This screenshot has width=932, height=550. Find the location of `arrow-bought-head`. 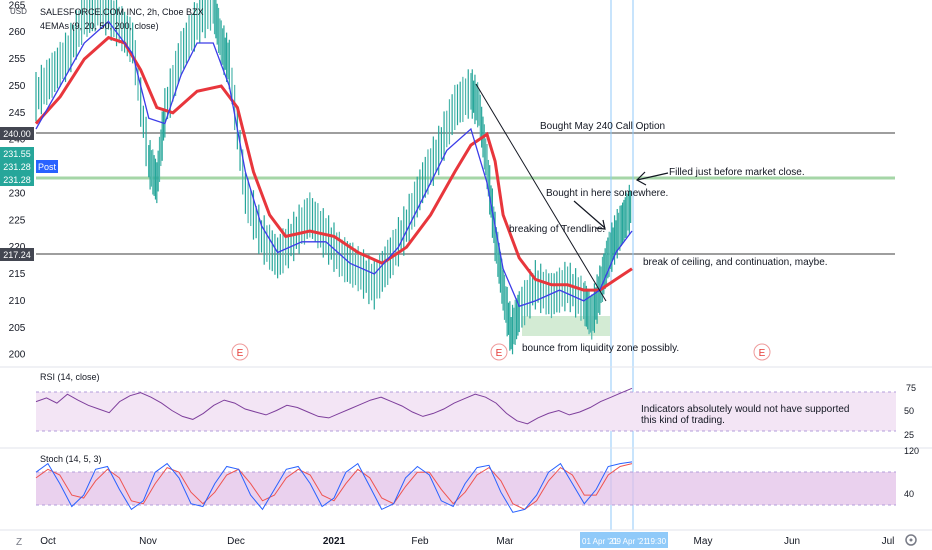

arrow-bought-head is located at coordinates (600, 224).